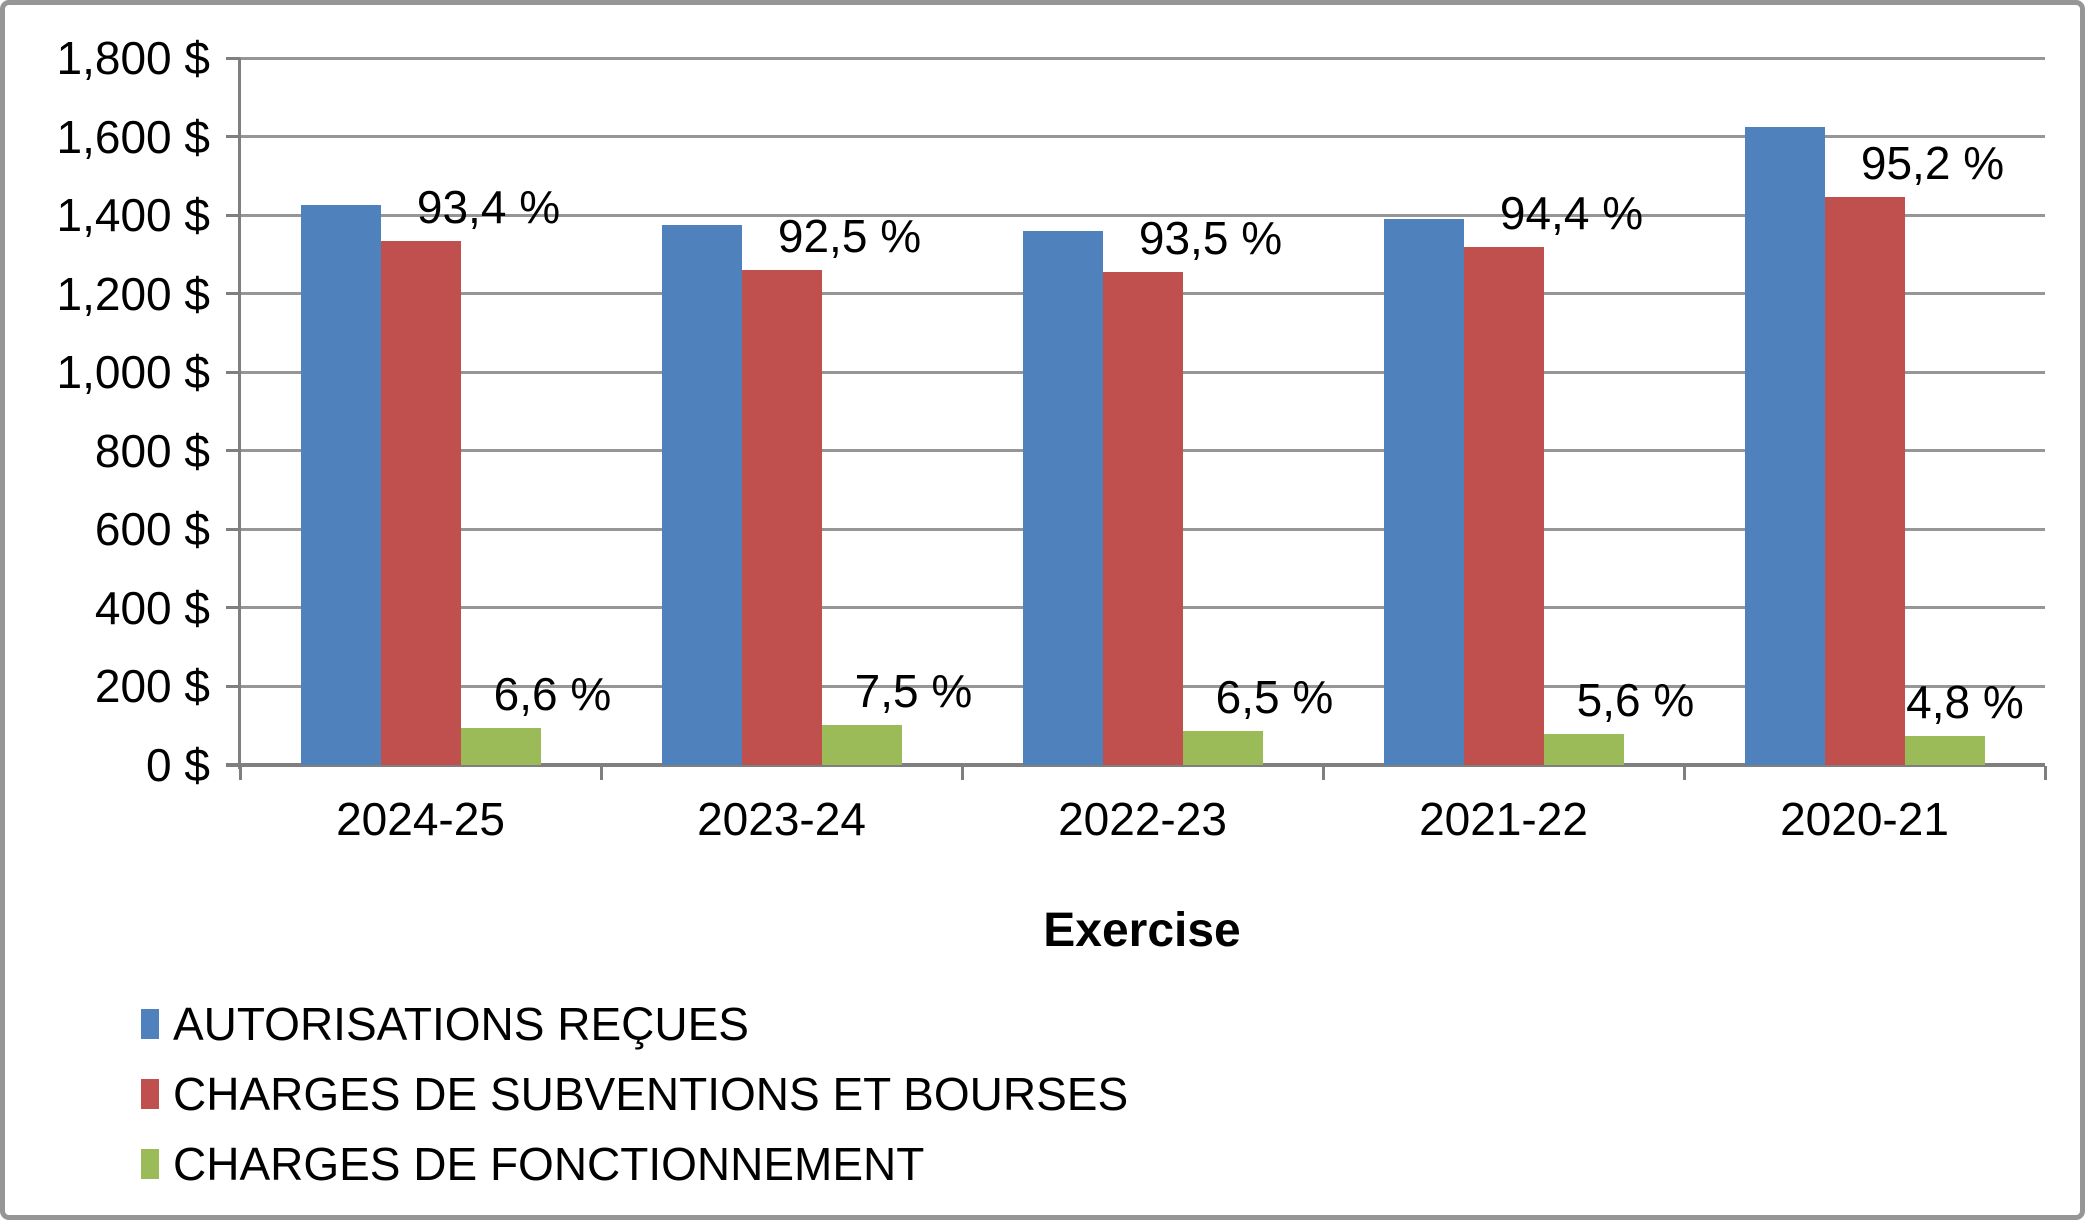  Describe the element at coordinates (152, 529) in the screenshot. I see `y-axis-tick-label: 600 $` at that location.